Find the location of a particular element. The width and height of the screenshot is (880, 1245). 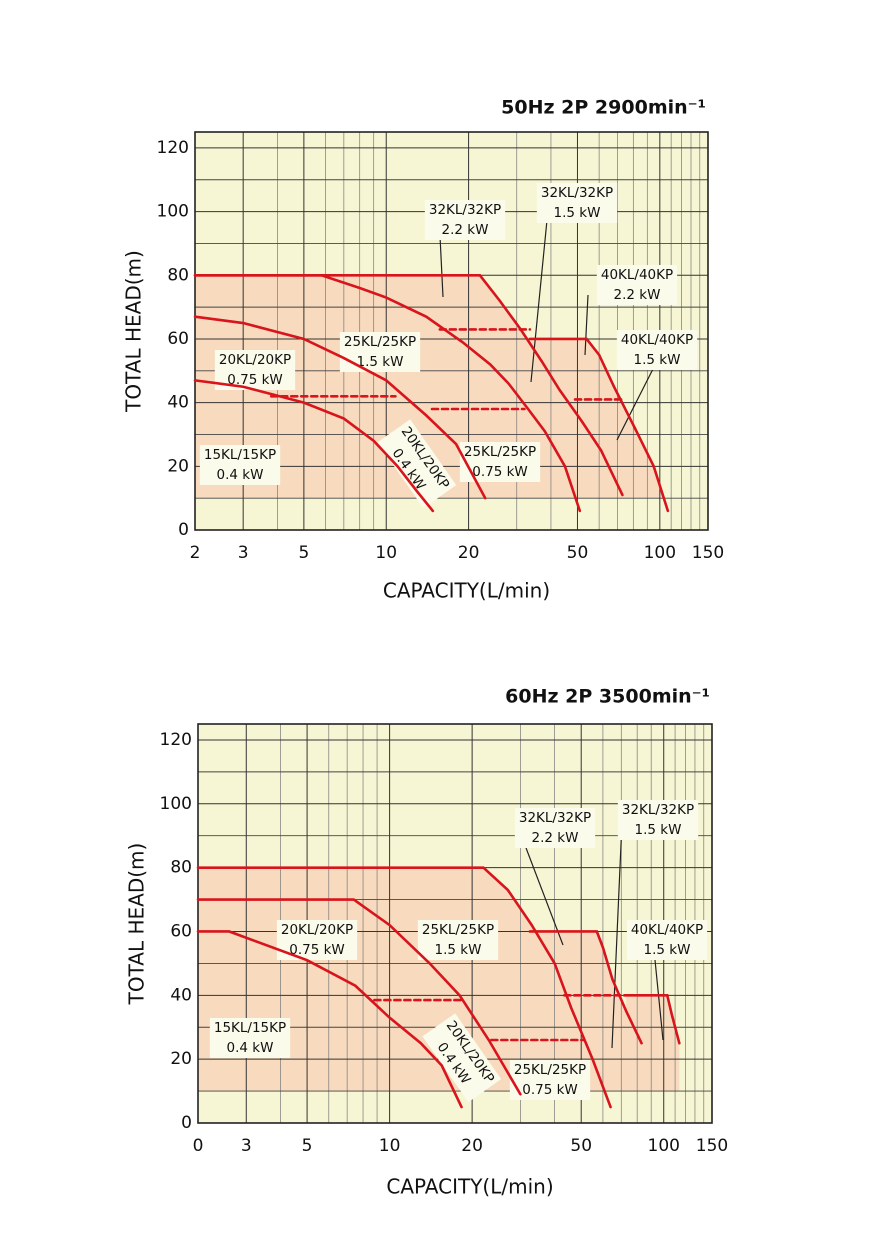

y-tick-label: 40 is located at coordinates (178, 403).